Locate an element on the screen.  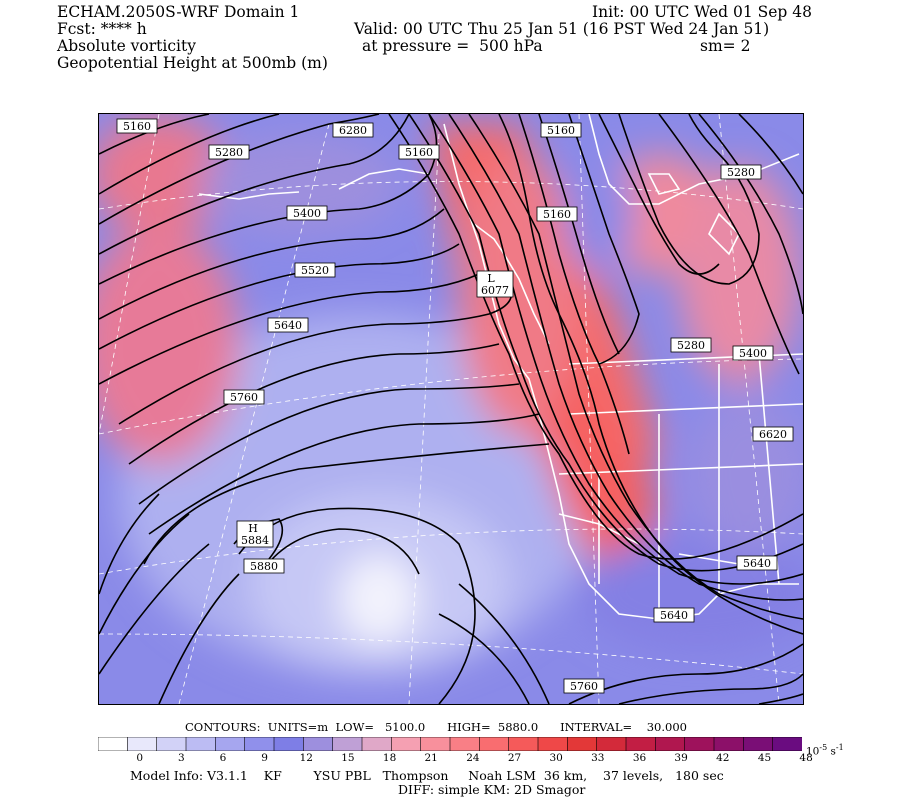
diff-info: DIFF: simple KM: 2D Smagor is located at coordinates (492, 789).